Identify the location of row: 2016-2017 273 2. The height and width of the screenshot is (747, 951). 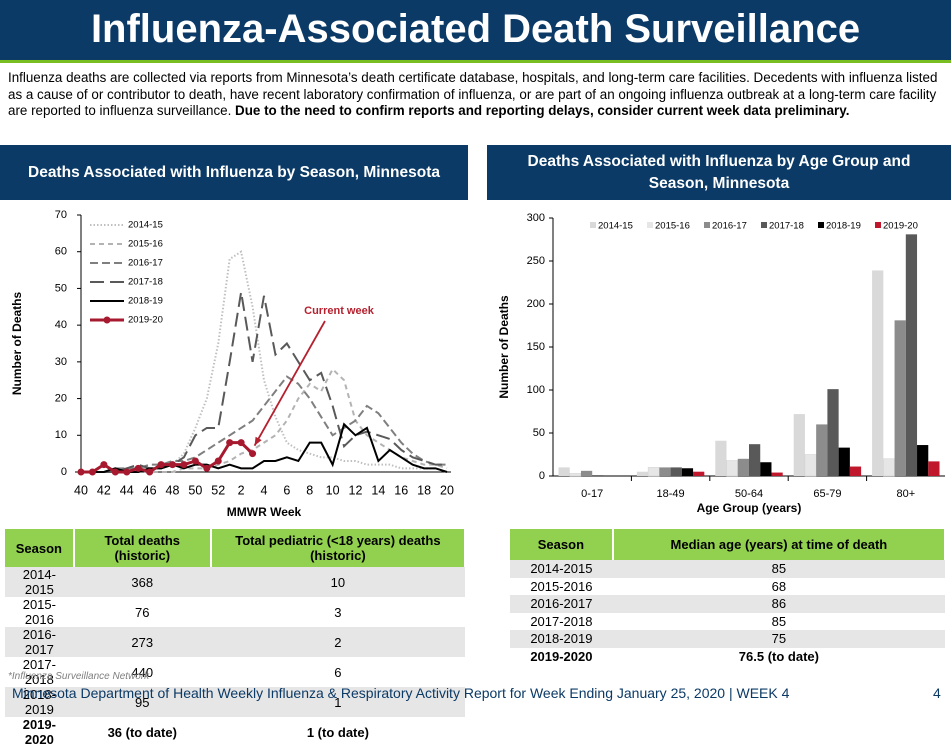
(235, 642).